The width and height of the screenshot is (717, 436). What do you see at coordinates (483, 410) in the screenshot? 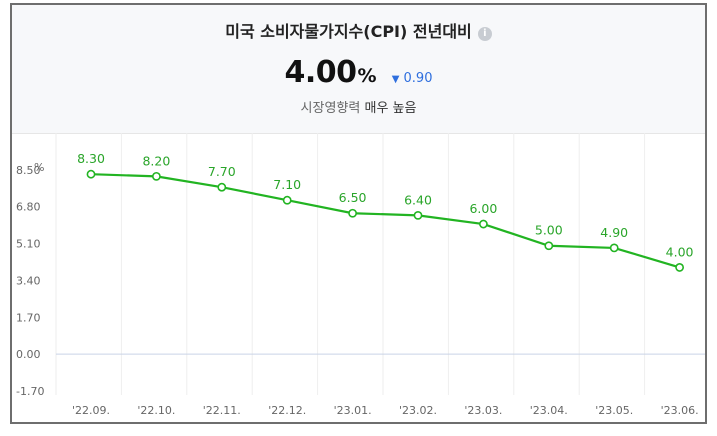
I see `x-tick-label: '23.03.` at bounding box center [483, 410].